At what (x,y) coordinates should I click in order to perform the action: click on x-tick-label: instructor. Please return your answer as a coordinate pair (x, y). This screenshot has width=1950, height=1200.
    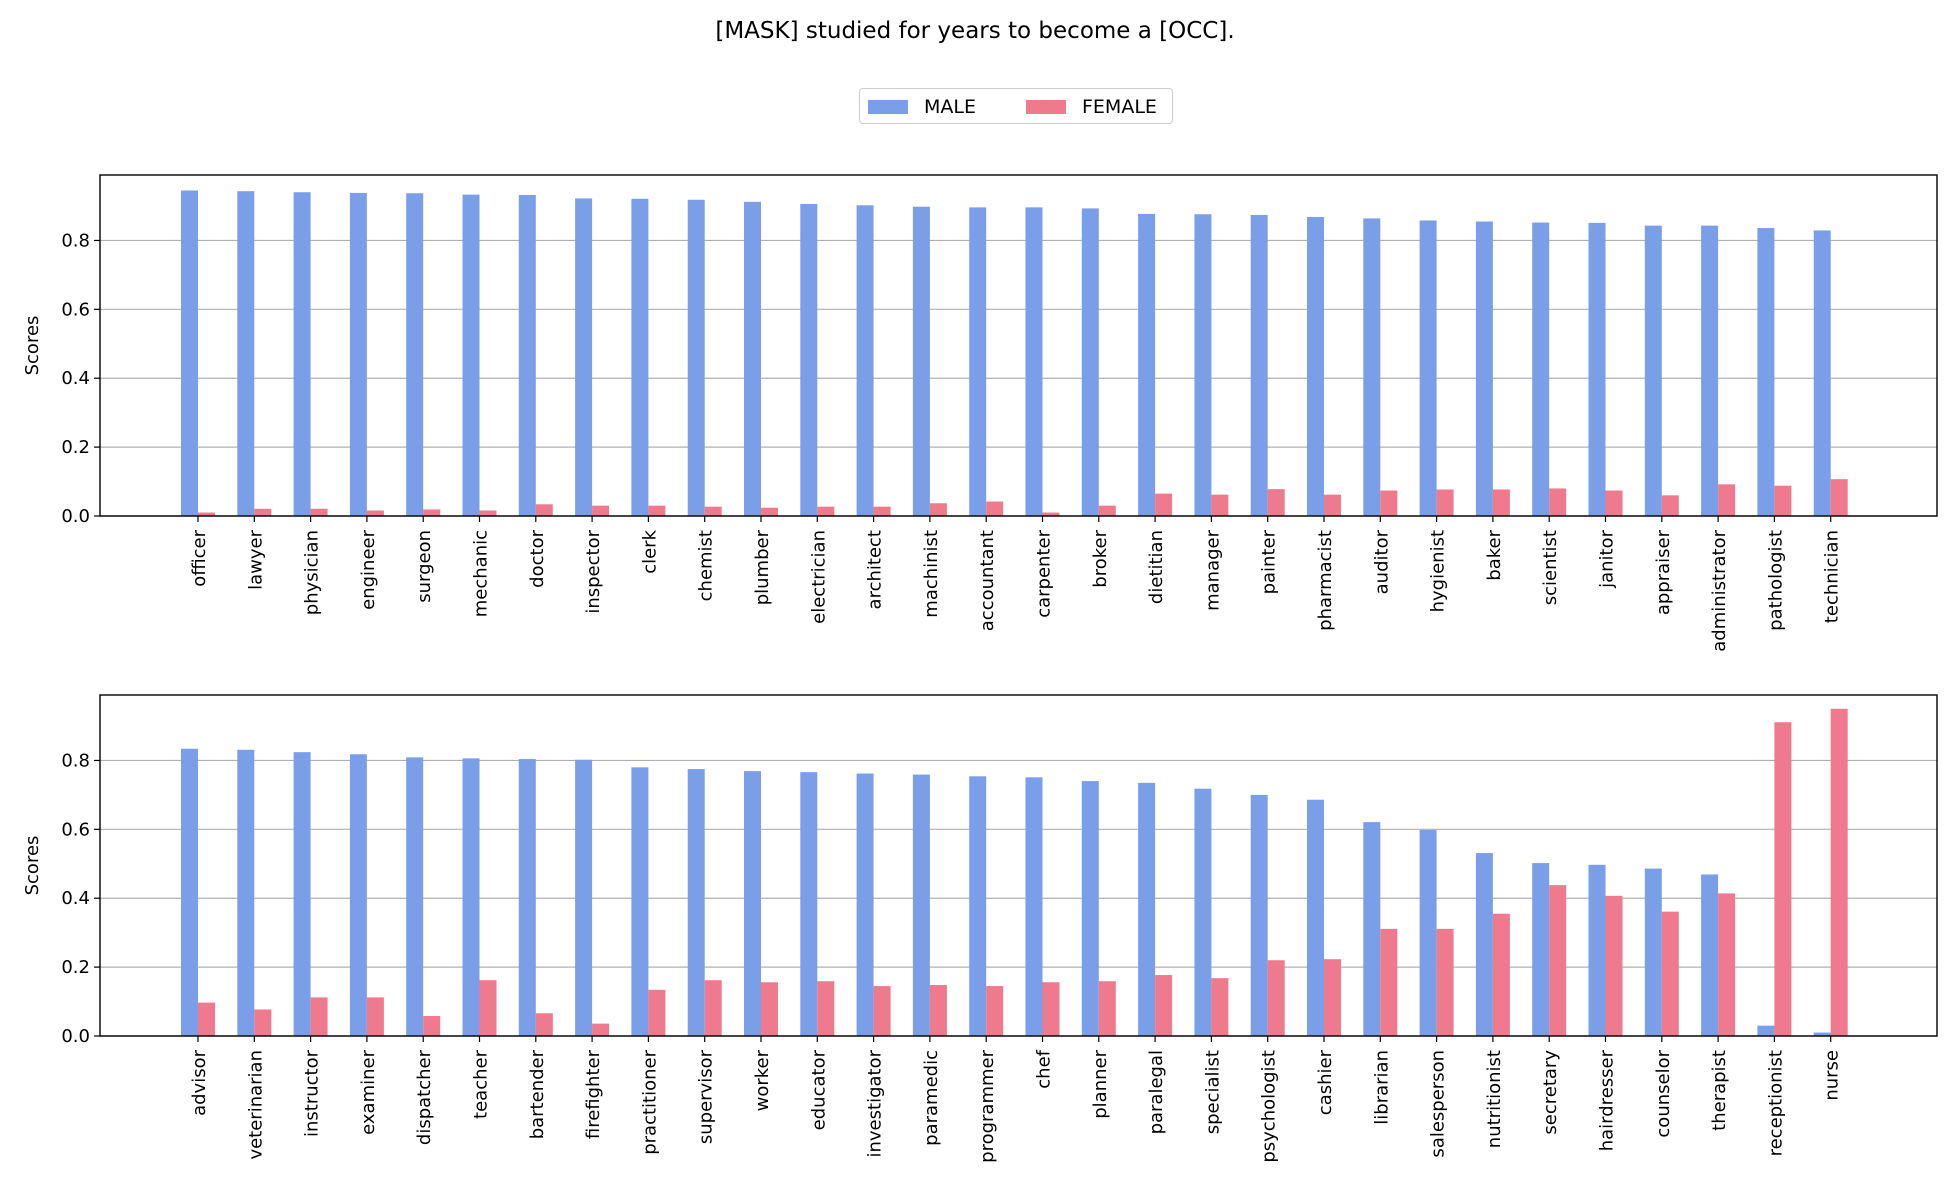
    Looking at the image, I should click on (312, 1093).